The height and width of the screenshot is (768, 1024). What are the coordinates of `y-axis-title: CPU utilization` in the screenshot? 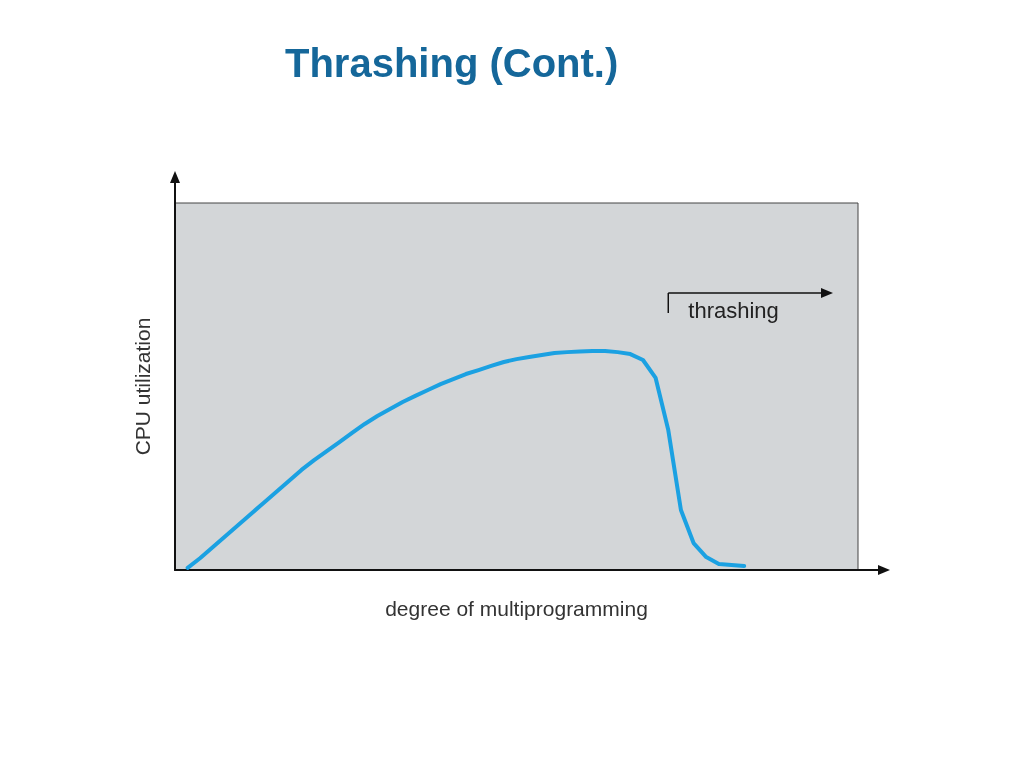 It's located at (142, 386).